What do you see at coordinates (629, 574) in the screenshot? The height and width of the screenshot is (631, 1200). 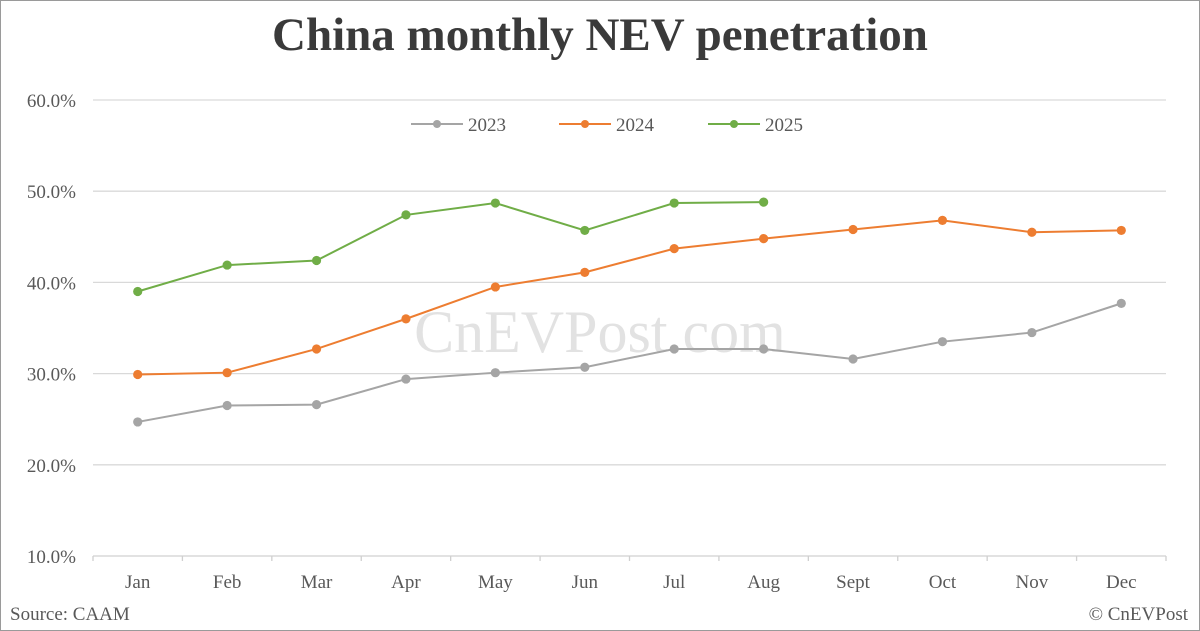 I see `x-axis: Jan Feb Mar Apr May Jun Jul Aug Sept Oct Nov Dec` at bounding box center [629, 574].